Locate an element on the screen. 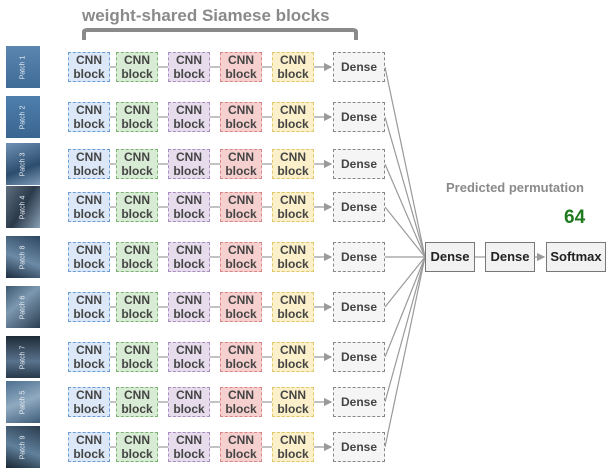  patch-image: Patch 4 is located at coordinates (23, 207).